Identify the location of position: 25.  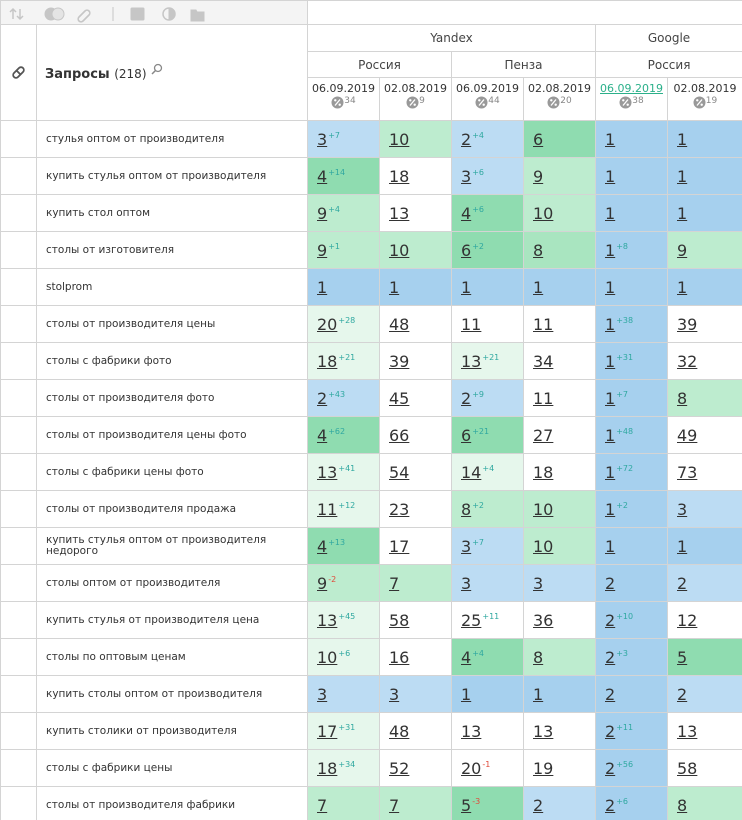
(471, 620).